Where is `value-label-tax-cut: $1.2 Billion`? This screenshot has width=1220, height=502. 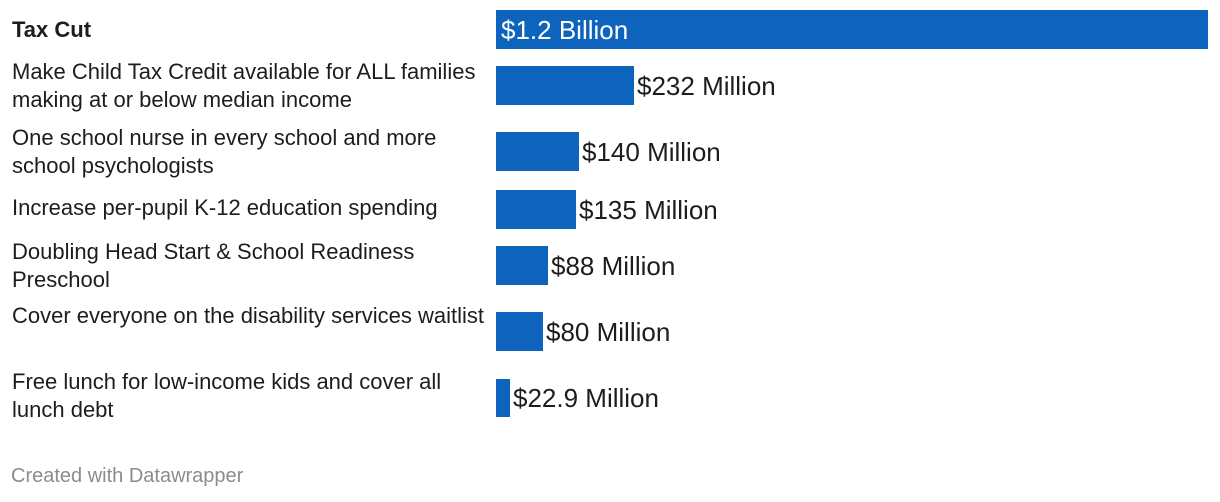
value-label-tax-cut: $1.2 Billion is located at coordinates (565, 29).